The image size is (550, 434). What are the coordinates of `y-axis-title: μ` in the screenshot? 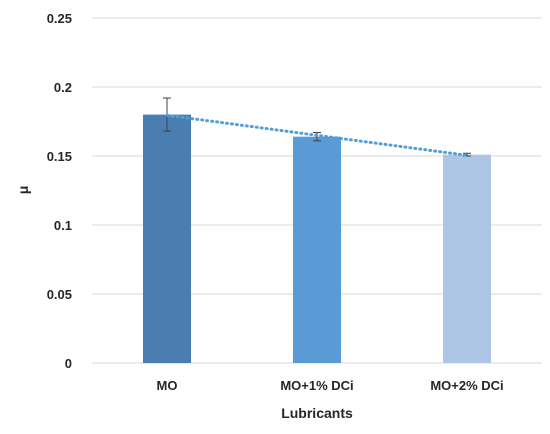 It's located at (23, 190).